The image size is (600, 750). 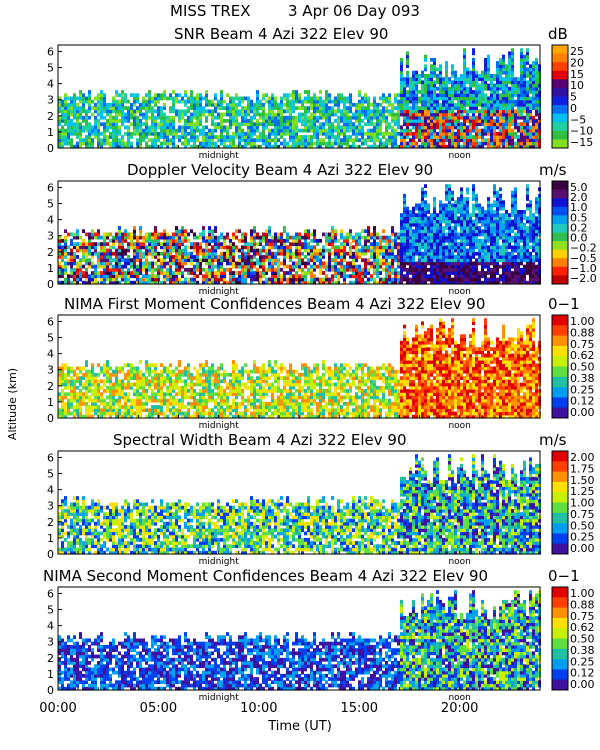 I want to click on colorbar-tick-label: 0.62, so click(x=582, y=355).